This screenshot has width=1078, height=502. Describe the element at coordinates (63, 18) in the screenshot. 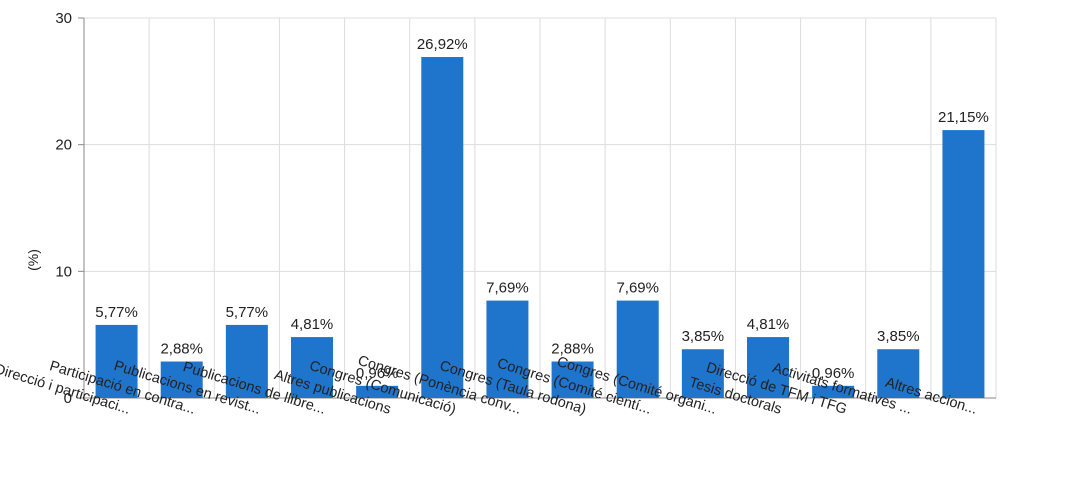

I see `y-tick-label: 30` at that location.